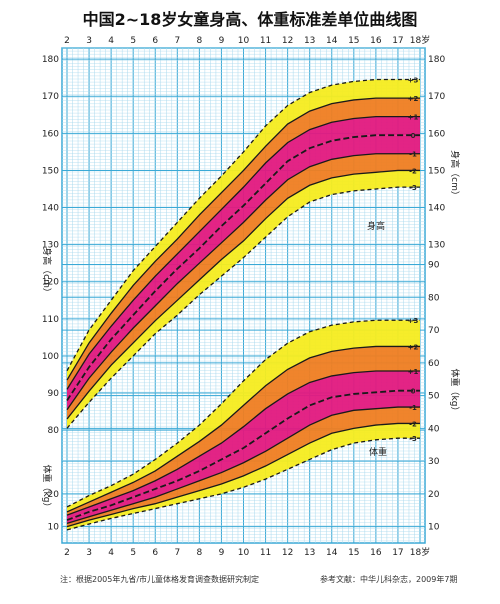  Describe the element at coordinates (309, 553) in the screenshot. I see `x-tick-bottom: 13` at that location.